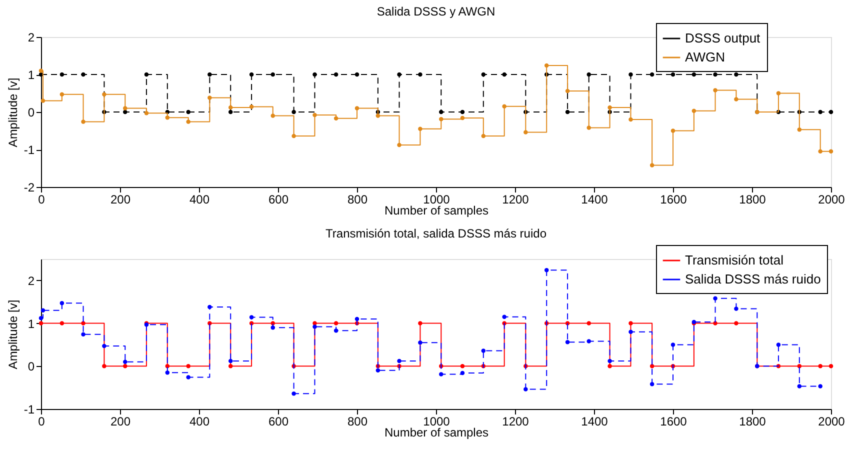 This screenshot has height=450, width=868. Describe the element at coordinates (120, 421) in the screenshot. I see `x-tick-label: 200` at that location.